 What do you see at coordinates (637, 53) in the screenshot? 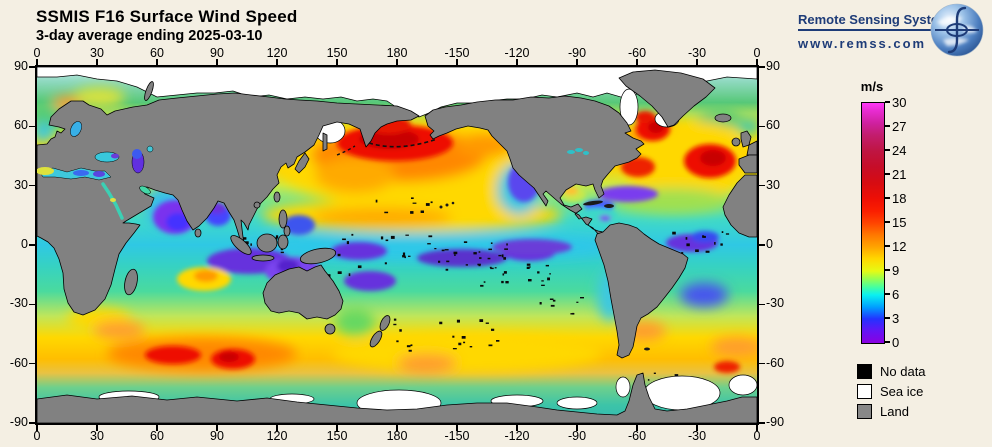
I see `lon-label-top-10: -60` at bounding box center [637, 53].